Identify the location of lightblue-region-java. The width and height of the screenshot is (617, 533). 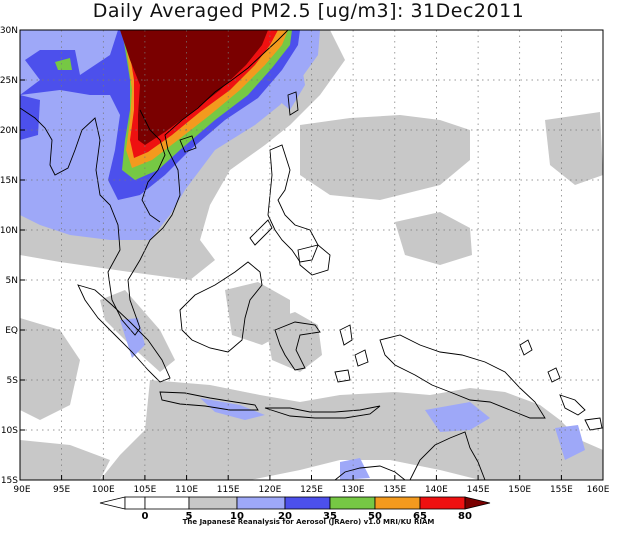
(232, 409).